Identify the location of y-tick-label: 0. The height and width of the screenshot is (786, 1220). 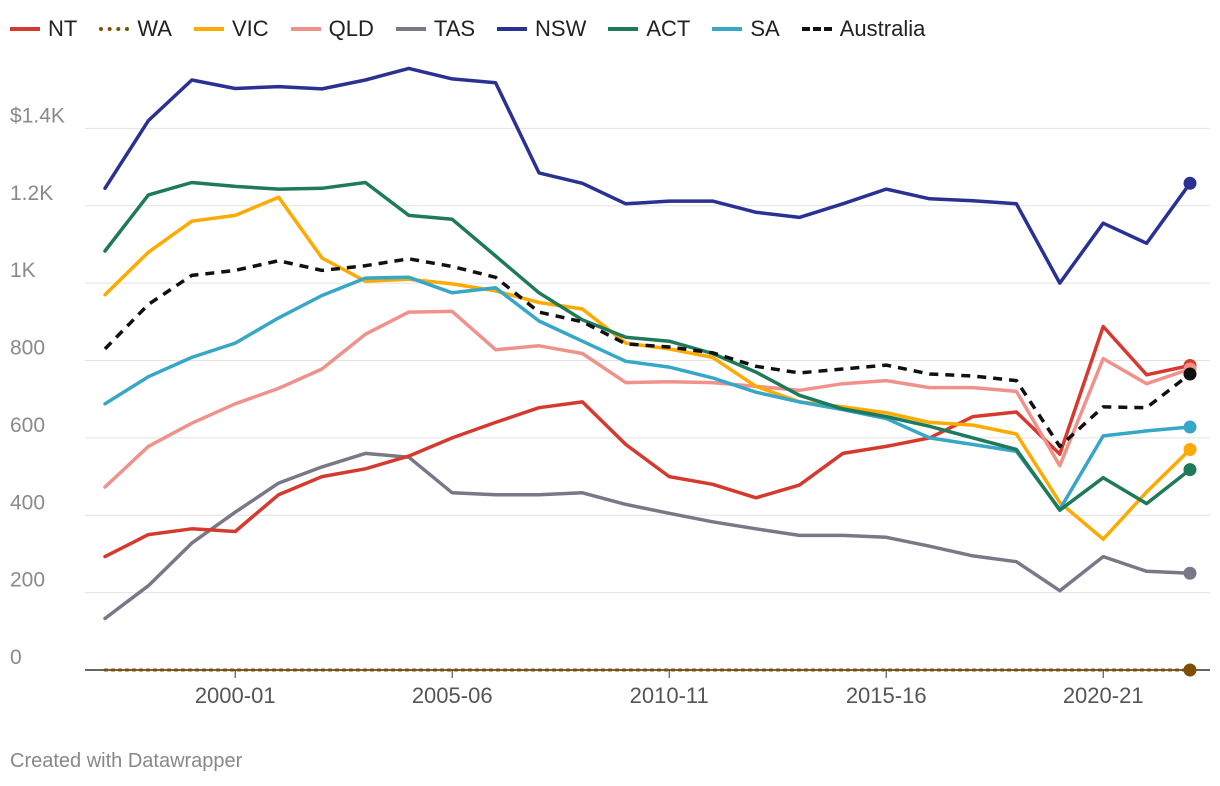
(16, 657).